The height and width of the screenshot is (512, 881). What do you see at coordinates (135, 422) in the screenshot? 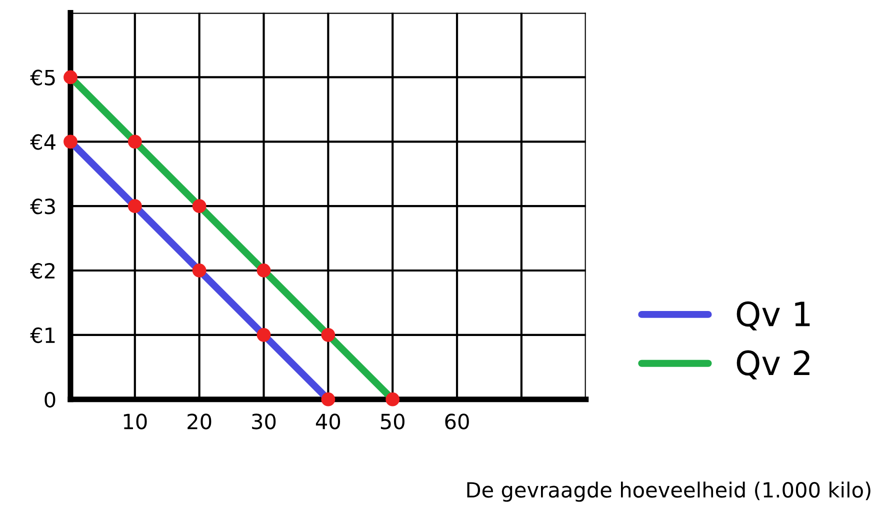
I see `x-tick-label: 10` at bounding box center [135, 422].